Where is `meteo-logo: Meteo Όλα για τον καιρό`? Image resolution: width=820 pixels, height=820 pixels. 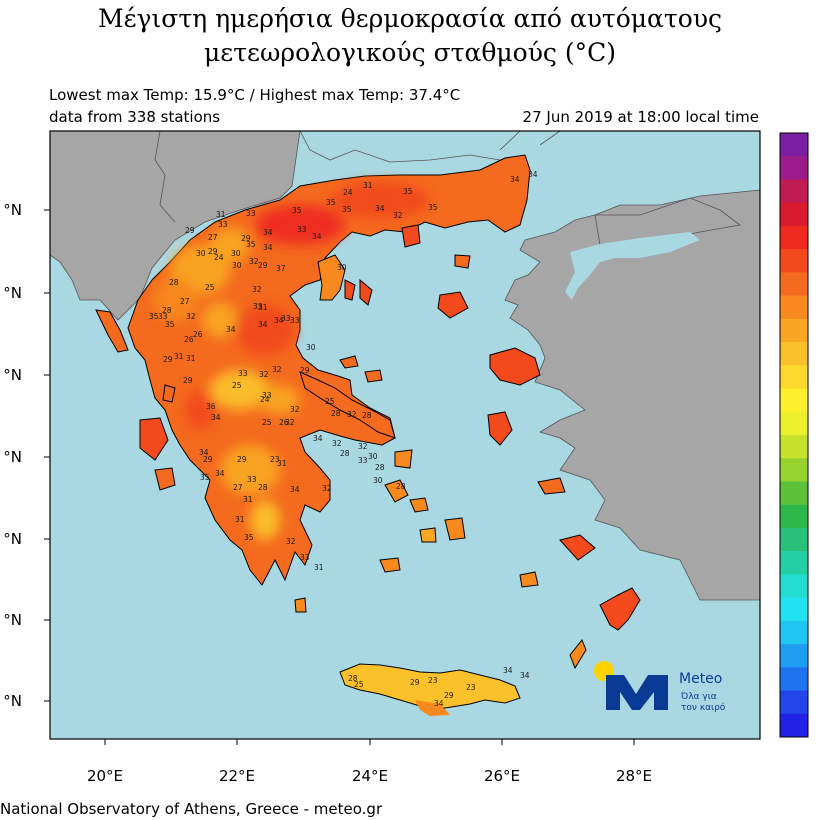 meteo-logo: Meteo Όλα για τον καιρό is located at coordinates (660, 687).